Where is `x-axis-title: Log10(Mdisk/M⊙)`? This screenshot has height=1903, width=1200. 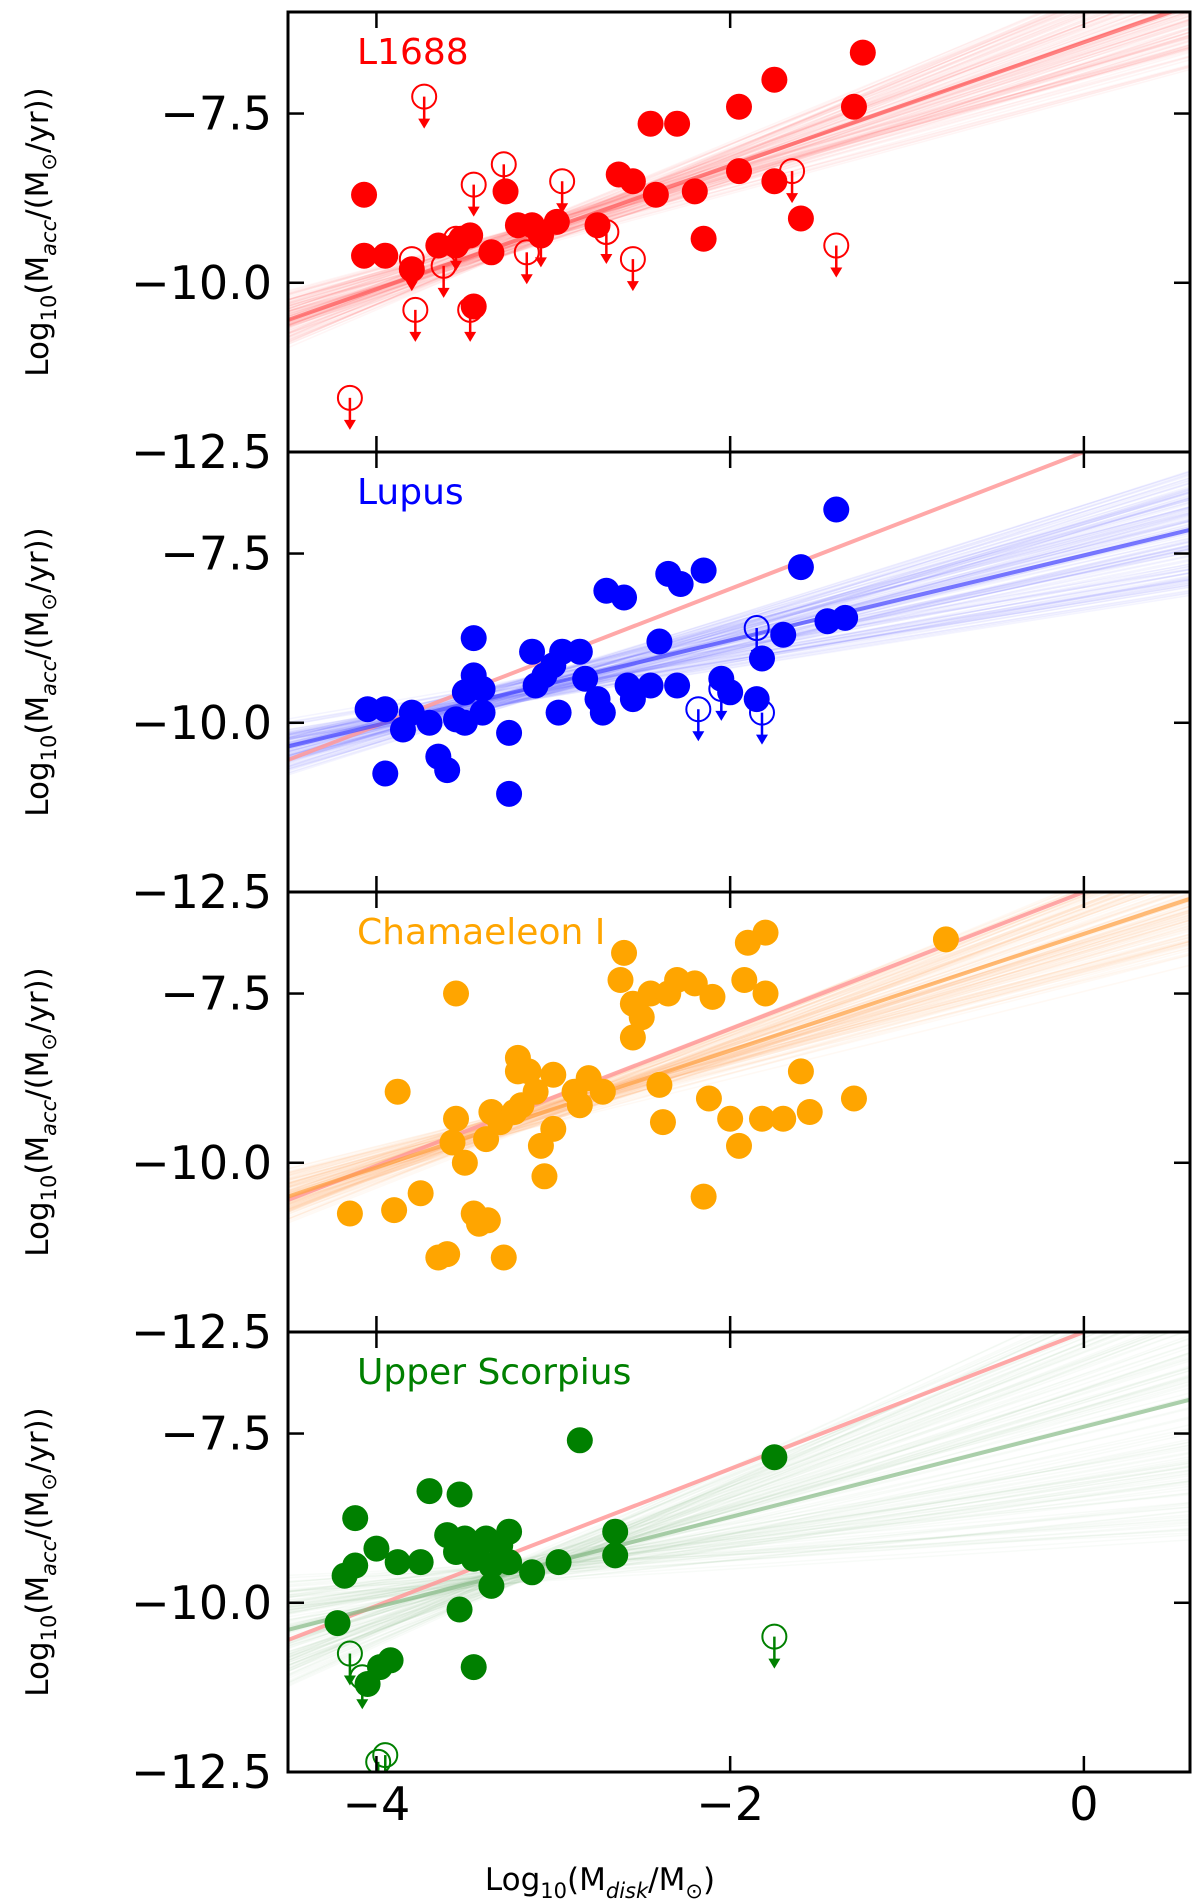
x-axis-title: Log10(Mdisk/M⊙) is located at coordinates (600, 1882).